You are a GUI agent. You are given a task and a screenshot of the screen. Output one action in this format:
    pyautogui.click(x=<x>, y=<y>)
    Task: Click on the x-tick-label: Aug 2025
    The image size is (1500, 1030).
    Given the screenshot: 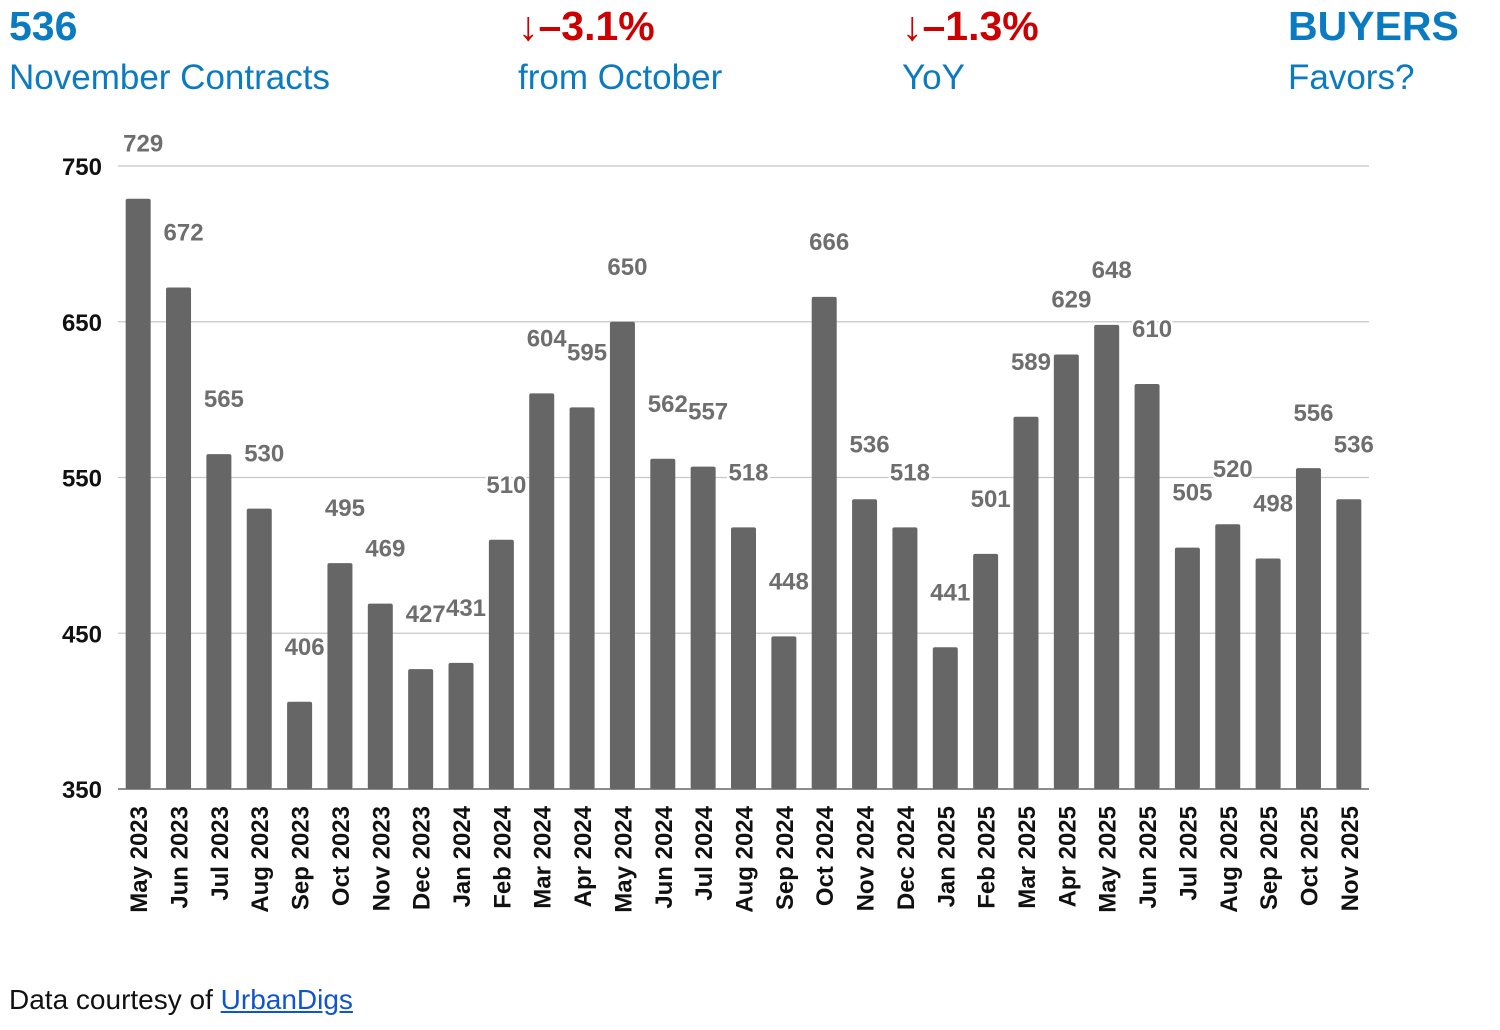 What is the action you would take?
    pyautogui.click(x=1229, y=859)
    